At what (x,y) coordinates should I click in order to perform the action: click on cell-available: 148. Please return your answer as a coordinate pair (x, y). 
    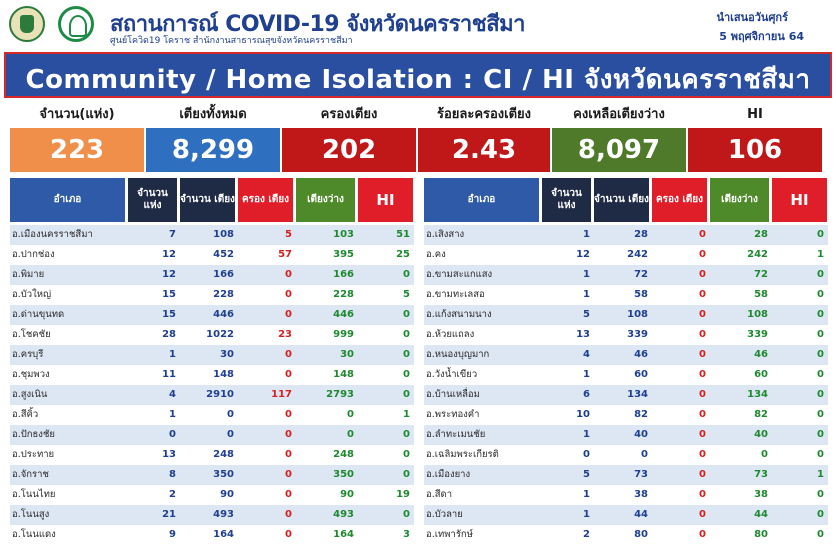
    Looking at the image, I should click on (343, 374).